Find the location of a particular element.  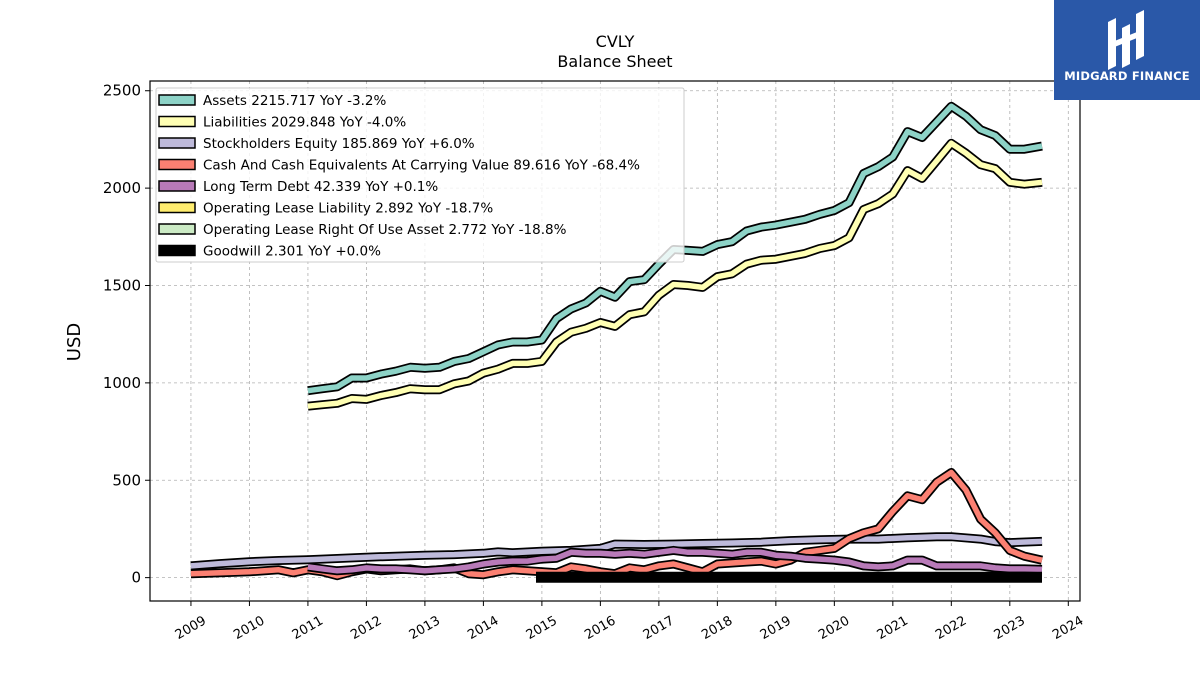

x-tick-label: 2021 is located at coordinates (893, 628).